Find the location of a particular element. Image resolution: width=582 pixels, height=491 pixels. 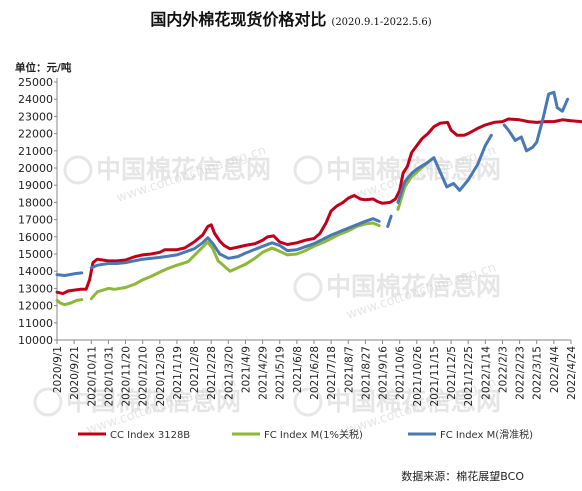

x-tick-label: 2020/9/21 is located at coordinates (75, 373).